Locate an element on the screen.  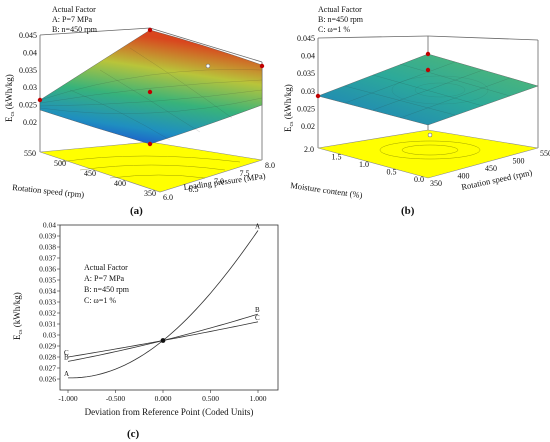
panel-c-x-tick-label: -0.500 is located at coordinates (116, 398).